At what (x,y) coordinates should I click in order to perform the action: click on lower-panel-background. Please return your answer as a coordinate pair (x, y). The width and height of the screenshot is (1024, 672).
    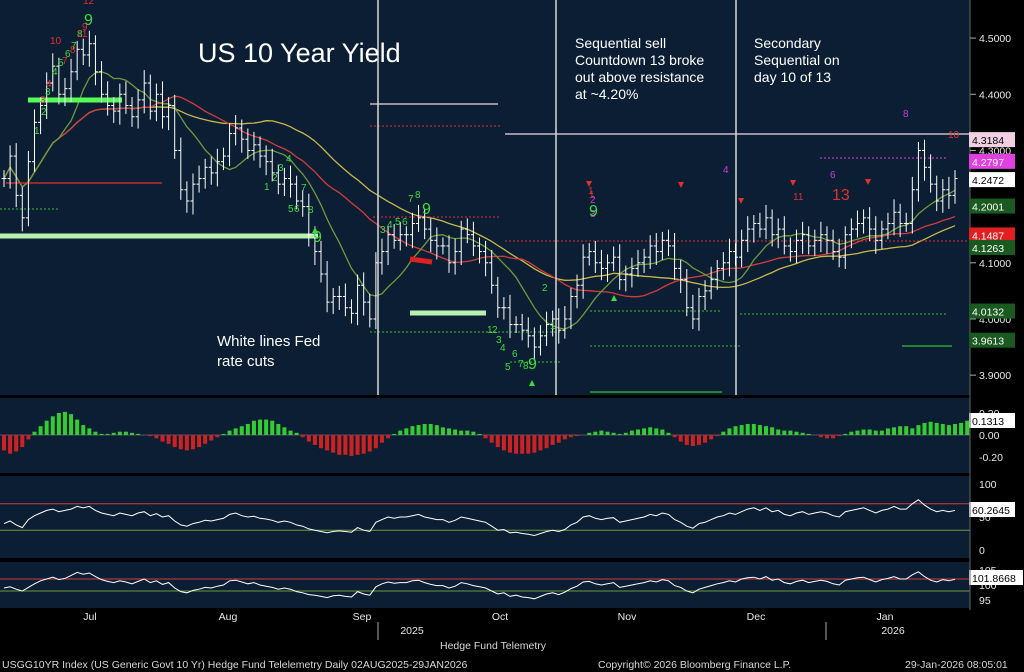
    Looking at the image, I should click on (485, 585).